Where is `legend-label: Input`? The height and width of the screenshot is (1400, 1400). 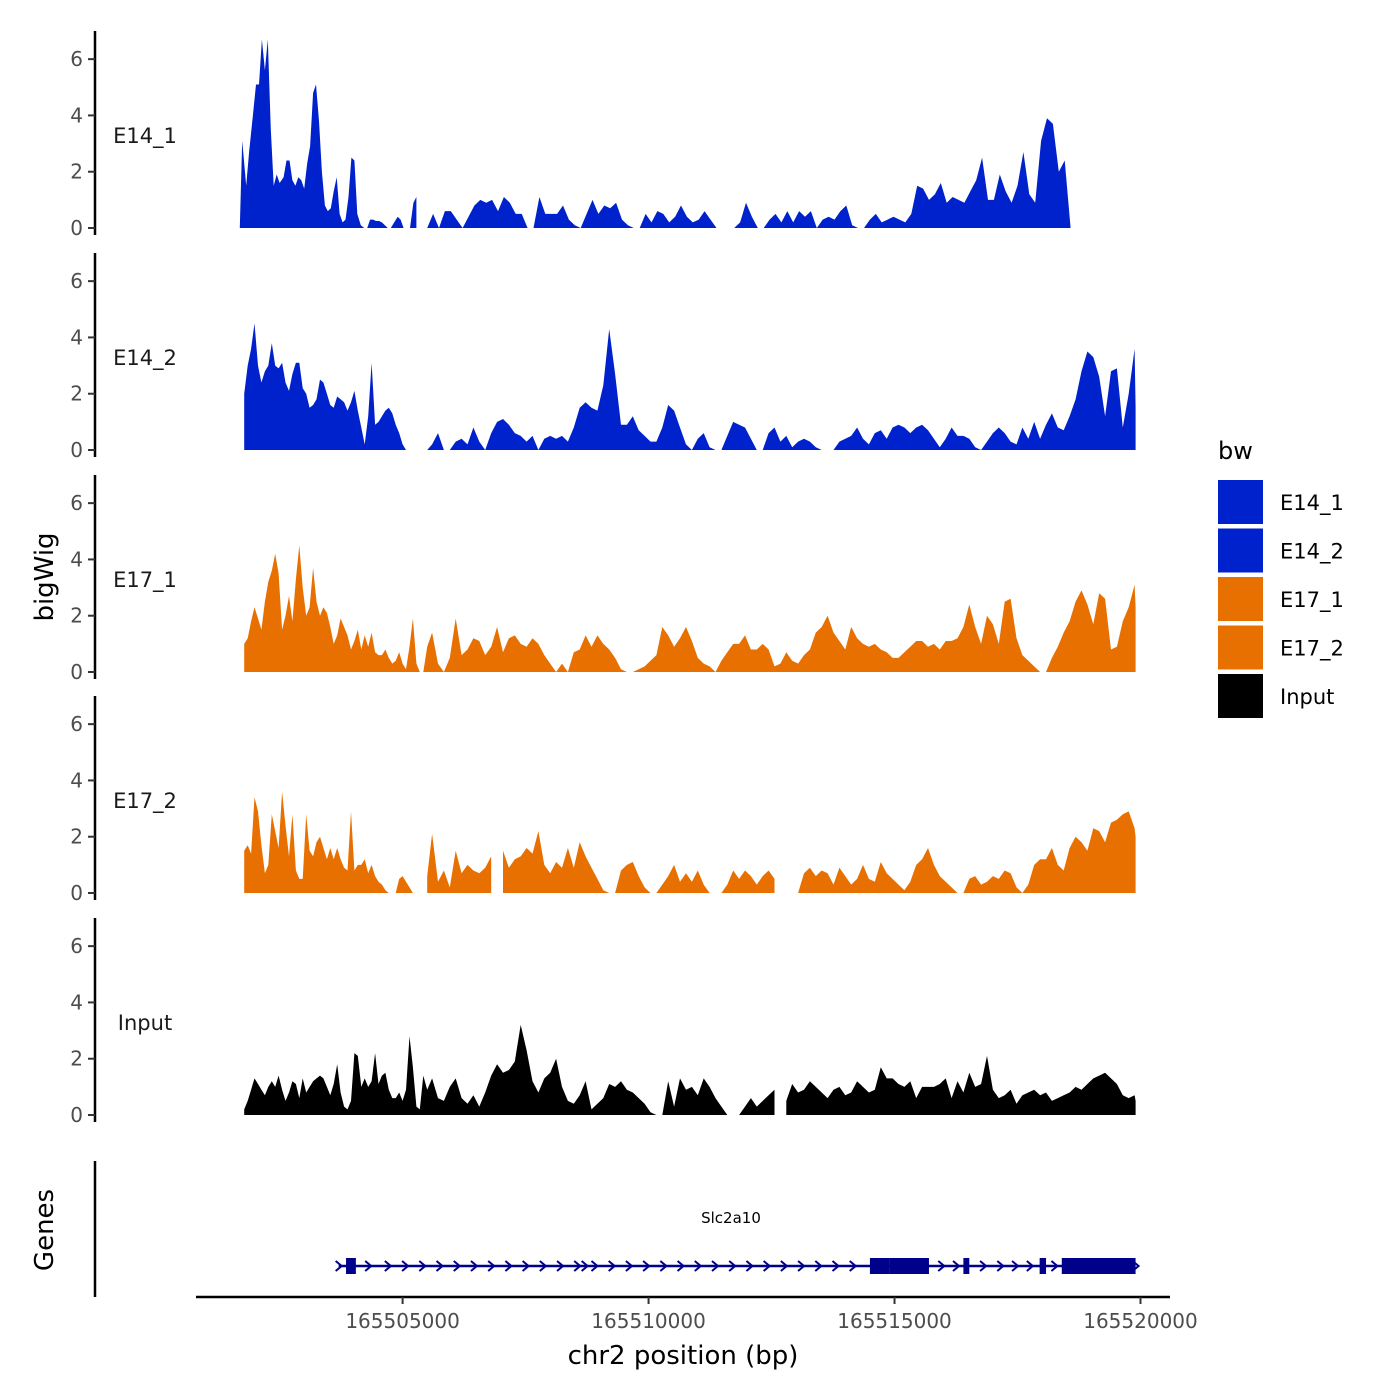 legend-label: Input is located at coordinates (1307, 697).